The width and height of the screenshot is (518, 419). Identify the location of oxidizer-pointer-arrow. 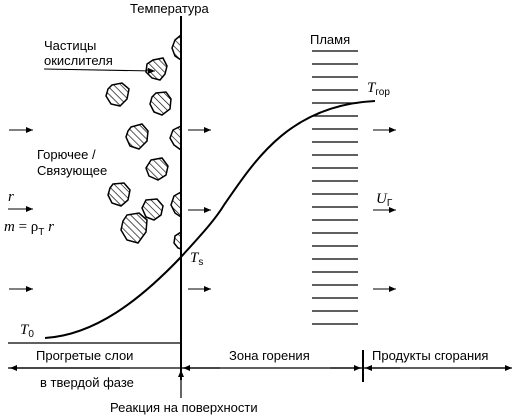
(99, 70).